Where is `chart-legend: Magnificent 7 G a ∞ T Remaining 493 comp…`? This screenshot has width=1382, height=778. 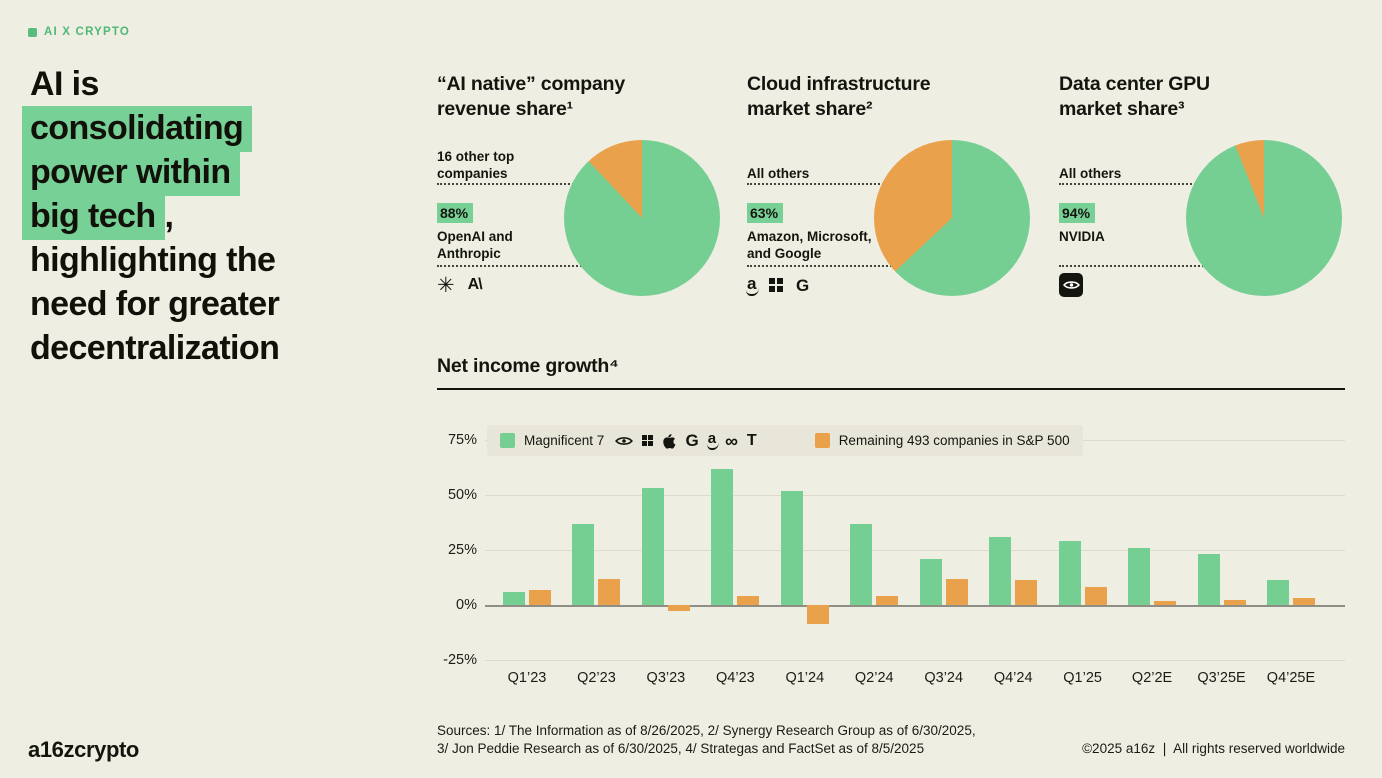 chart-legend: Magnificent 7 G a ∞ T Remaining 493 comp… is located at coordinates (785, 440).